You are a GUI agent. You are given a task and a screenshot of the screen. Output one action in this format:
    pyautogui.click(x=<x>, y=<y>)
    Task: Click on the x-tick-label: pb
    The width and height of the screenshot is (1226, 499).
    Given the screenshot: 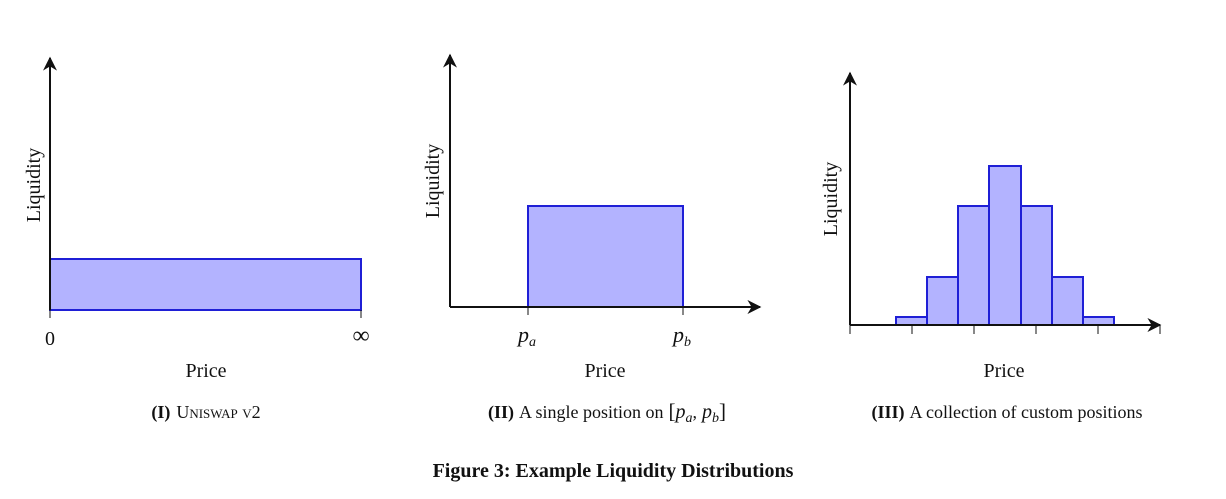 What is the action you would take?
    pyautogui.click(x=681, y=336)
    